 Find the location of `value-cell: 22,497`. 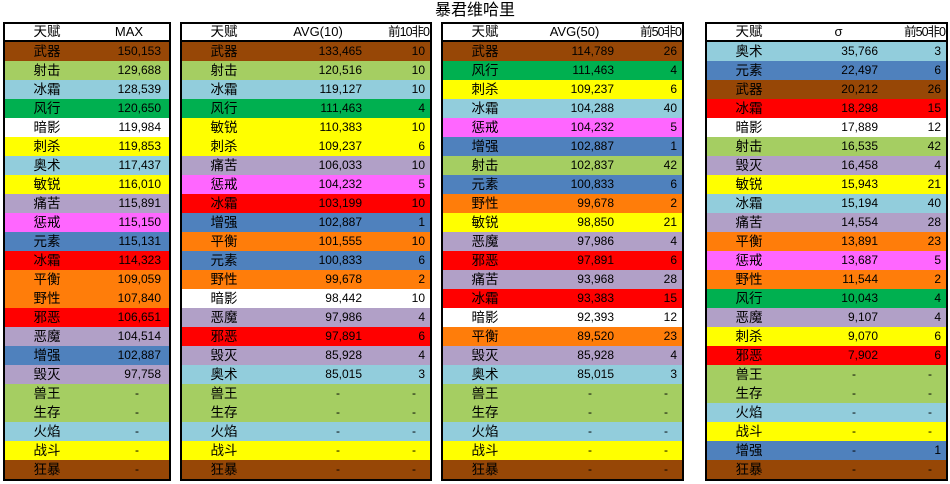

value-cell: 22,497 is located at coordinates (859, 70).